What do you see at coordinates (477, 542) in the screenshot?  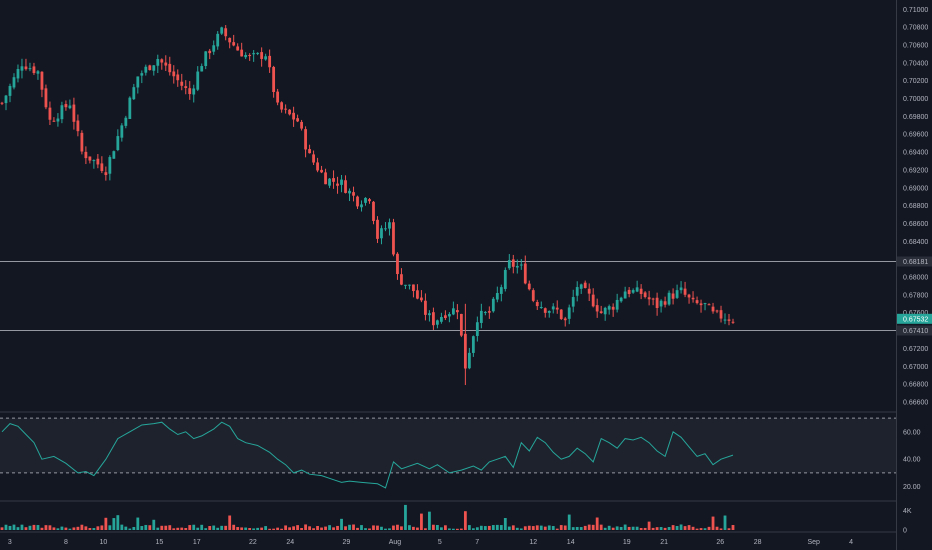 I see `time-tick-label: 7` at bounding box center [477, 542].